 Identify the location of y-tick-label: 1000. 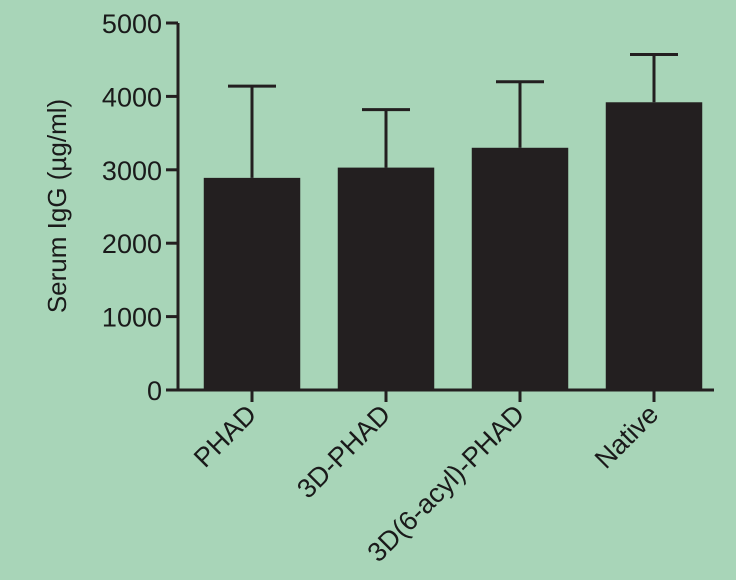
(132, 318).